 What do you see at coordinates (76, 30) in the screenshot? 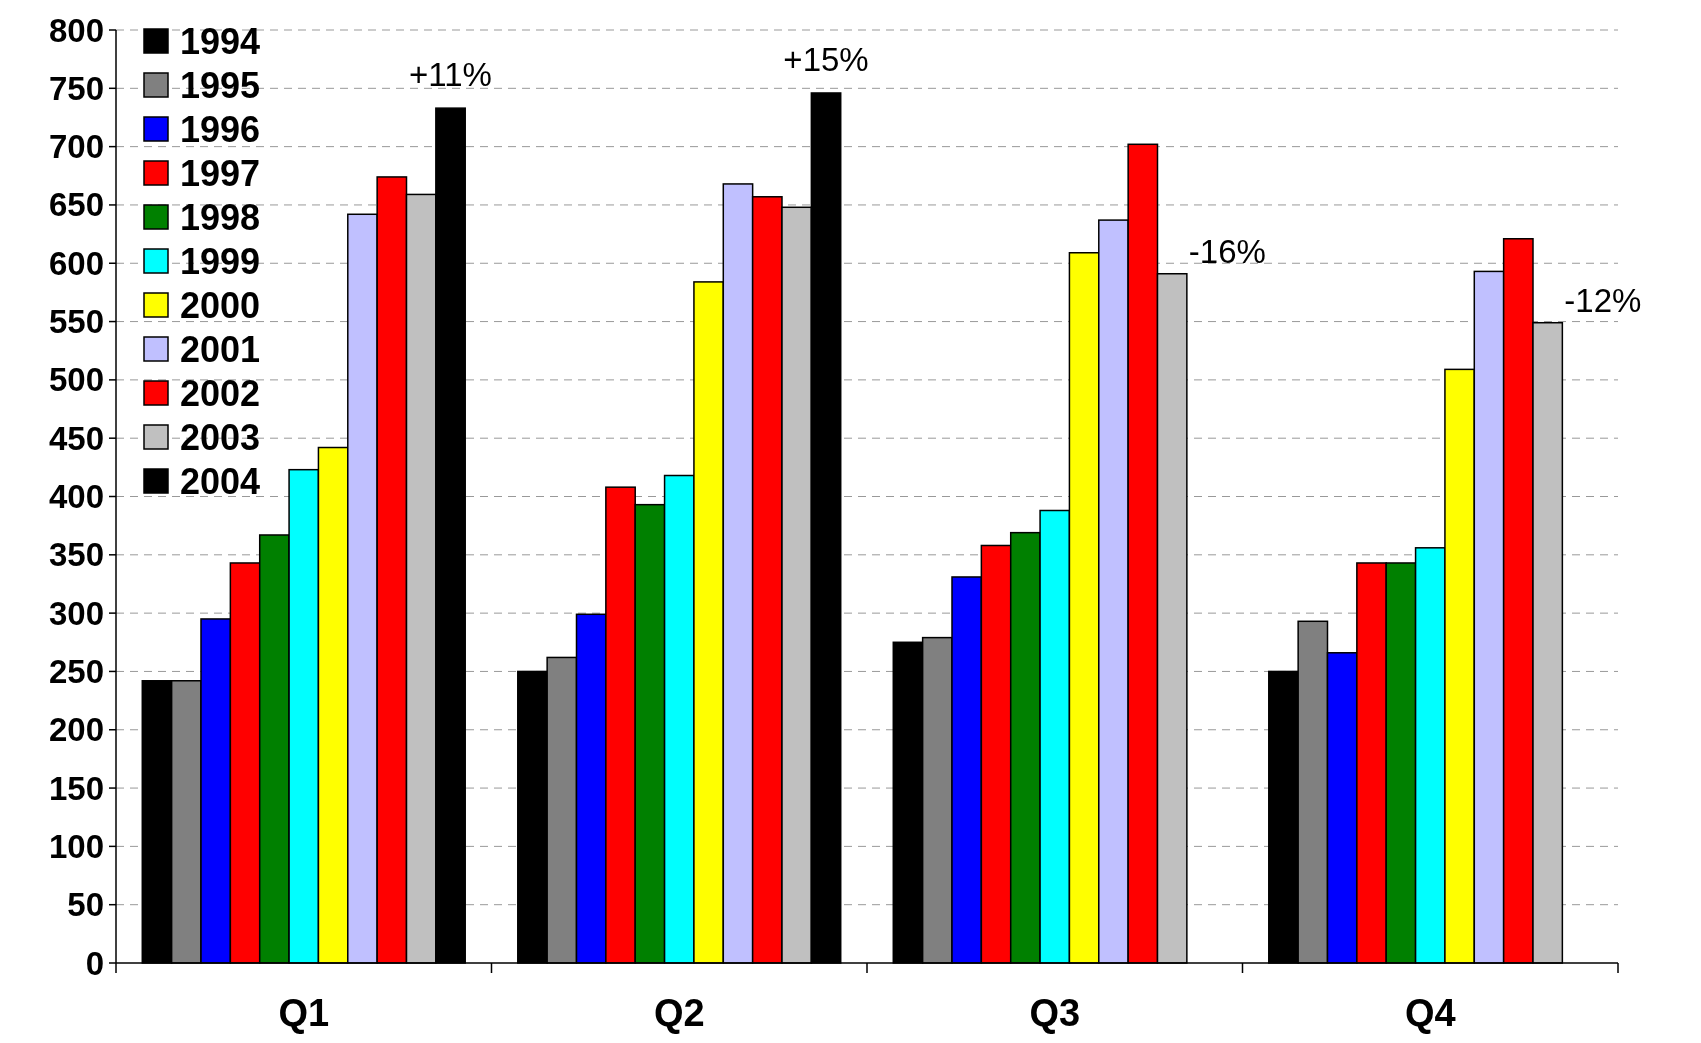
I see `y-tick-label: 800` at bounding box center [76, 30].